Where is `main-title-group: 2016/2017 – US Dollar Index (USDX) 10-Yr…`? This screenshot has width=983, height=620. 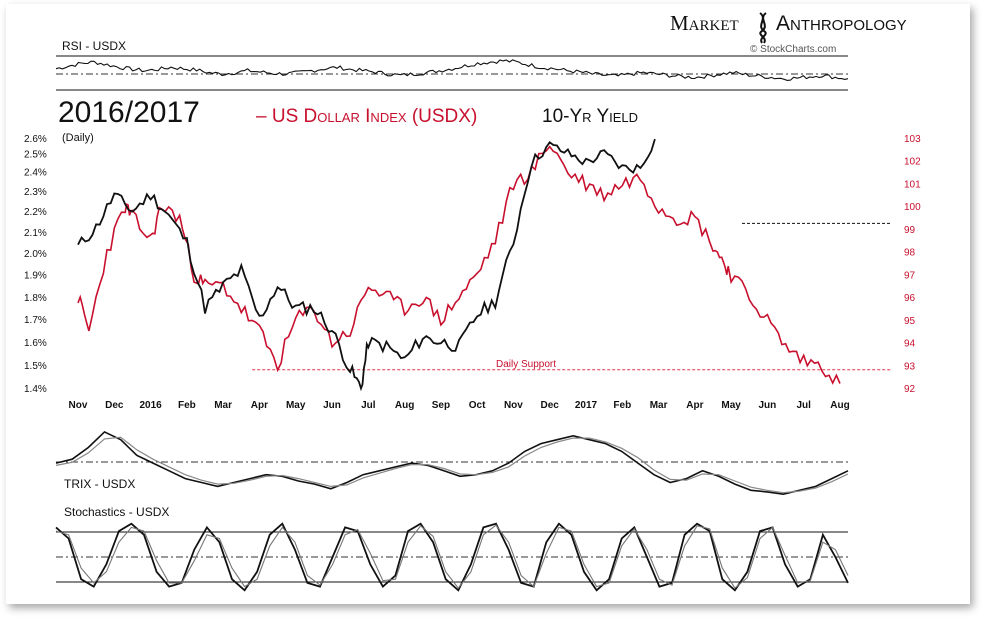 main-title-group: 2016/2017 – US Dollar Index (USDX) 10-Yr… is located at coordinates (348, 120).